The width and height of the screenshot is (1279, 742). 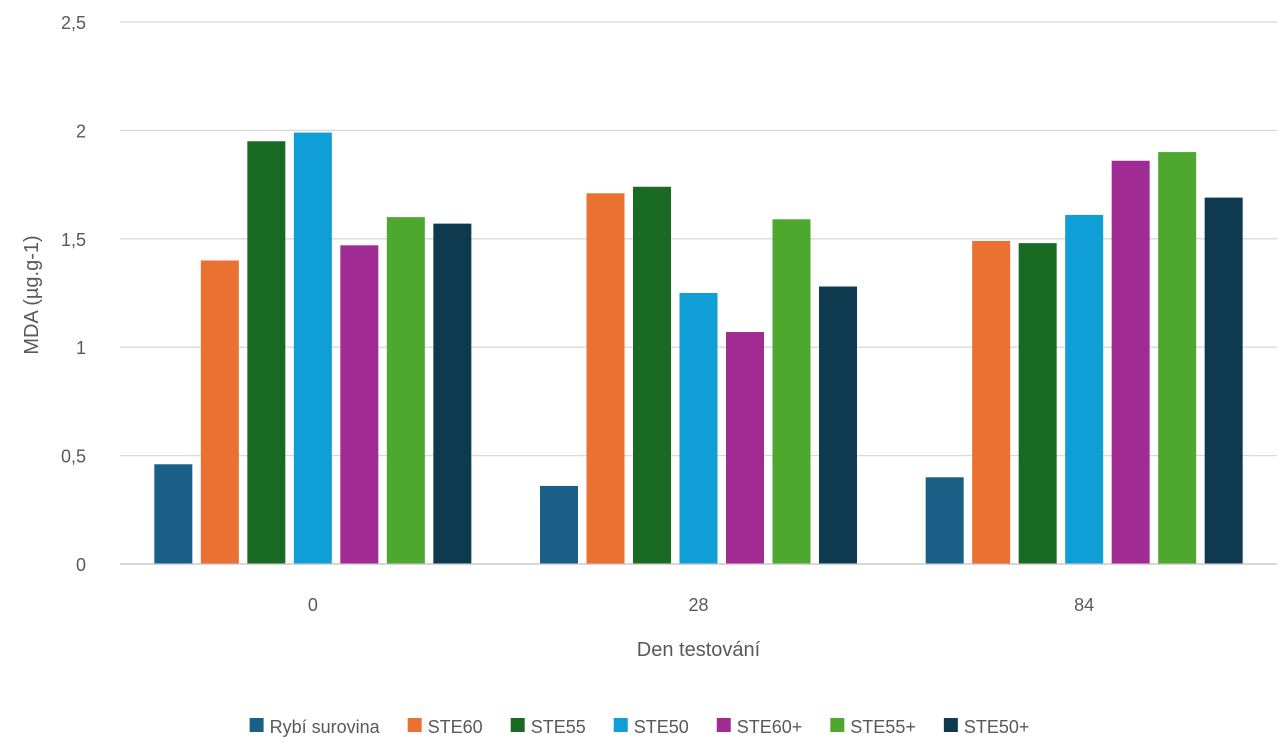 What do you see at coordinates (73, 23) in the screenshot?
I see `y-tick-label: 2,5` at bounding box center [73, 23].